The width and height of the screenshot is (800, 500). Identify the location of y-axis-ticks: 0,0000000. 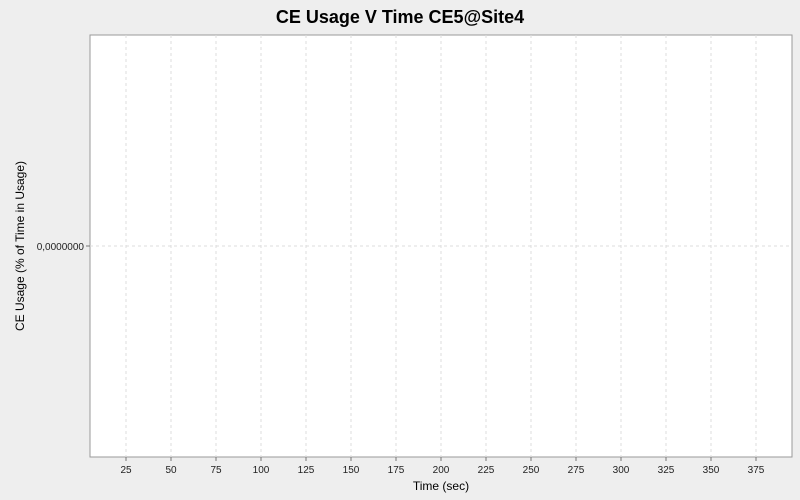
(63, 247).